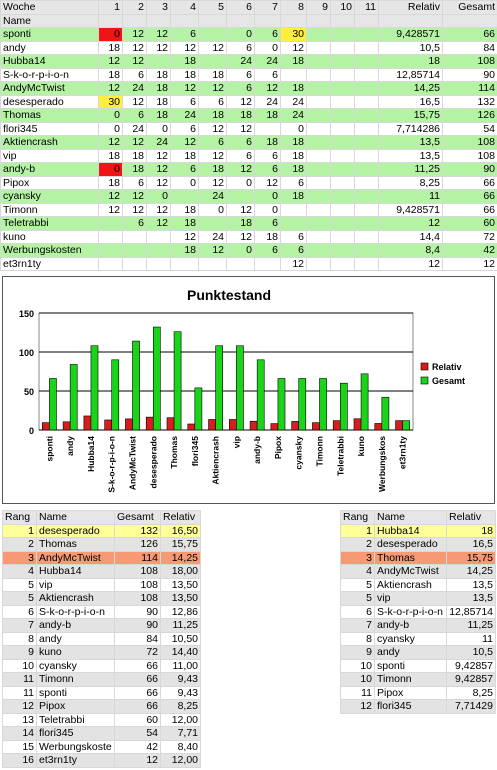  What do you see at coordinates (357, 557) in the screenshot?
I see `rank-rang-cell: 3` at bounding box center [357, 557].